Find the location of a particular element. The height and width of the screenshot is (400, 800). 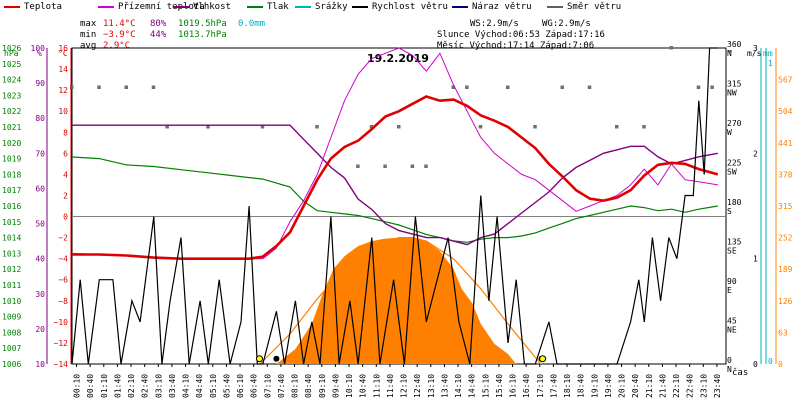

stat-max-hum: 80% is located at coordinates (158, 24).